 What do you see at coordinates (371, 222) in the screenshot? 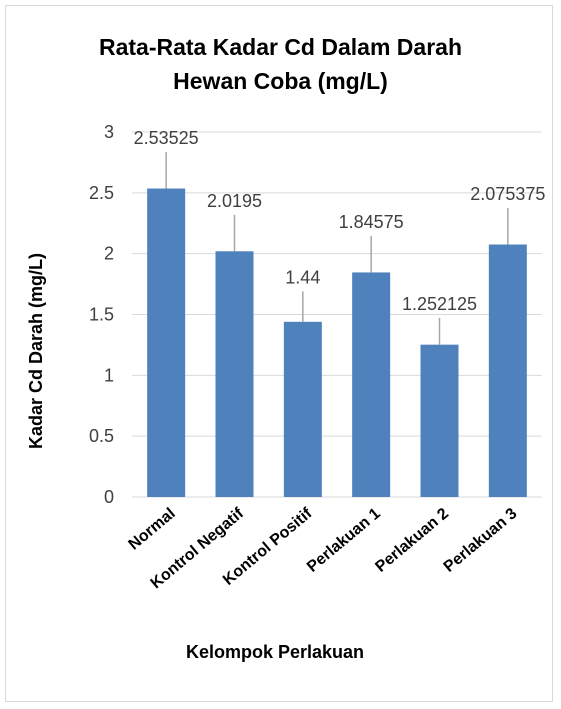
I see `data-label: 1.84575` at bounding box center [371, 222].